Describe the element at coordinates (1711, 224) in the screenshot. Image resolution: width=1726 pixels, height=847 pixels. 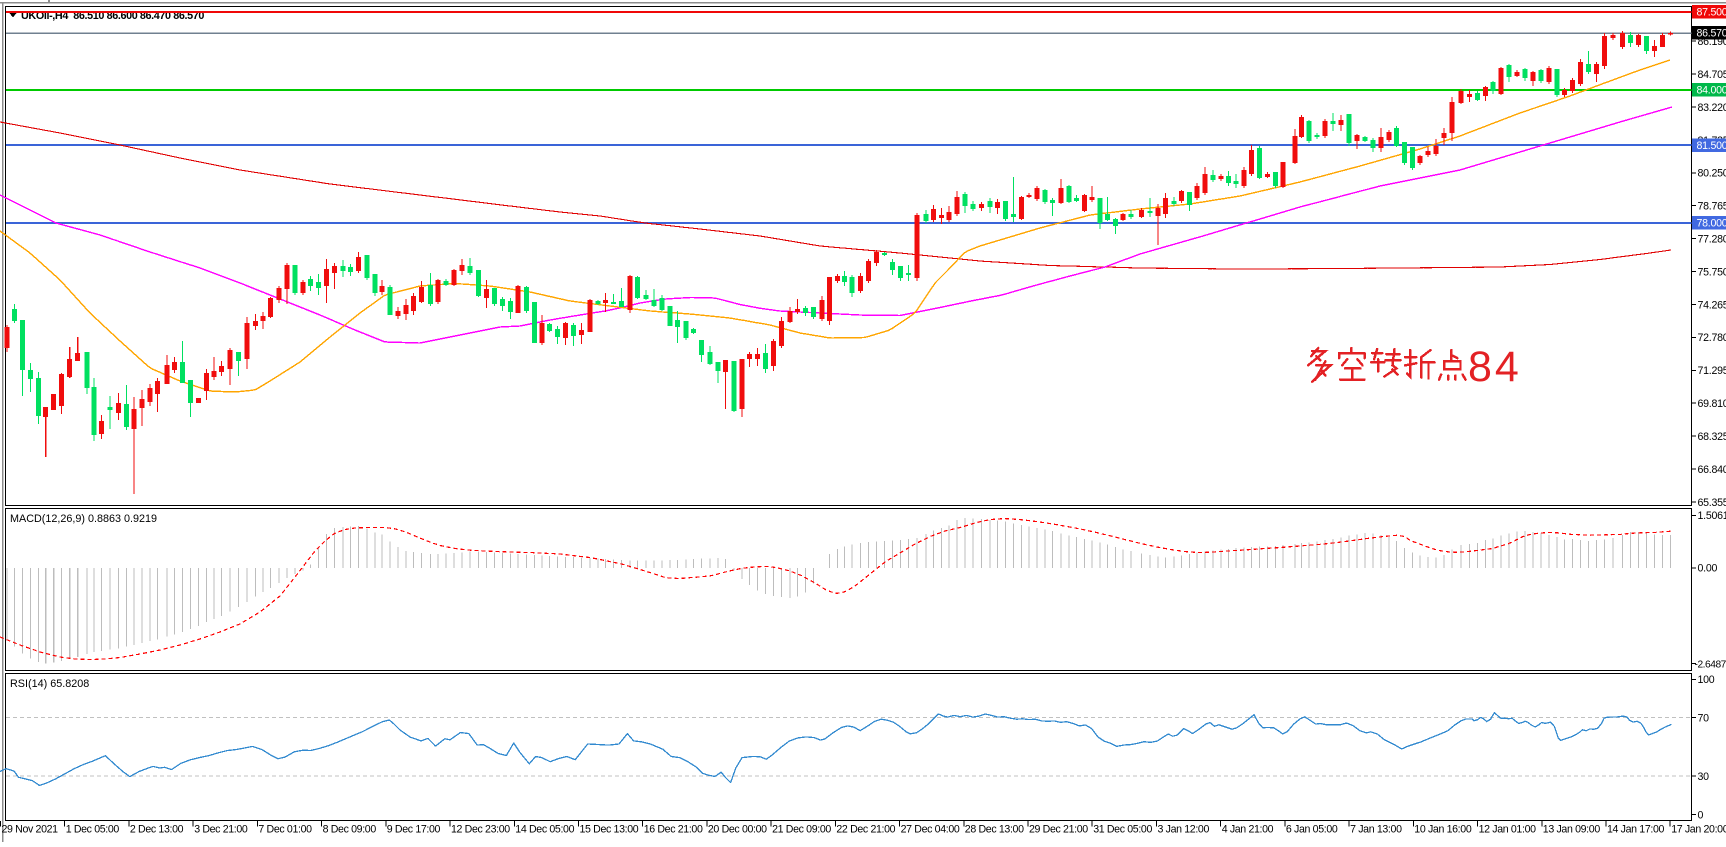
I see `svg-text: 78.000` at that location.